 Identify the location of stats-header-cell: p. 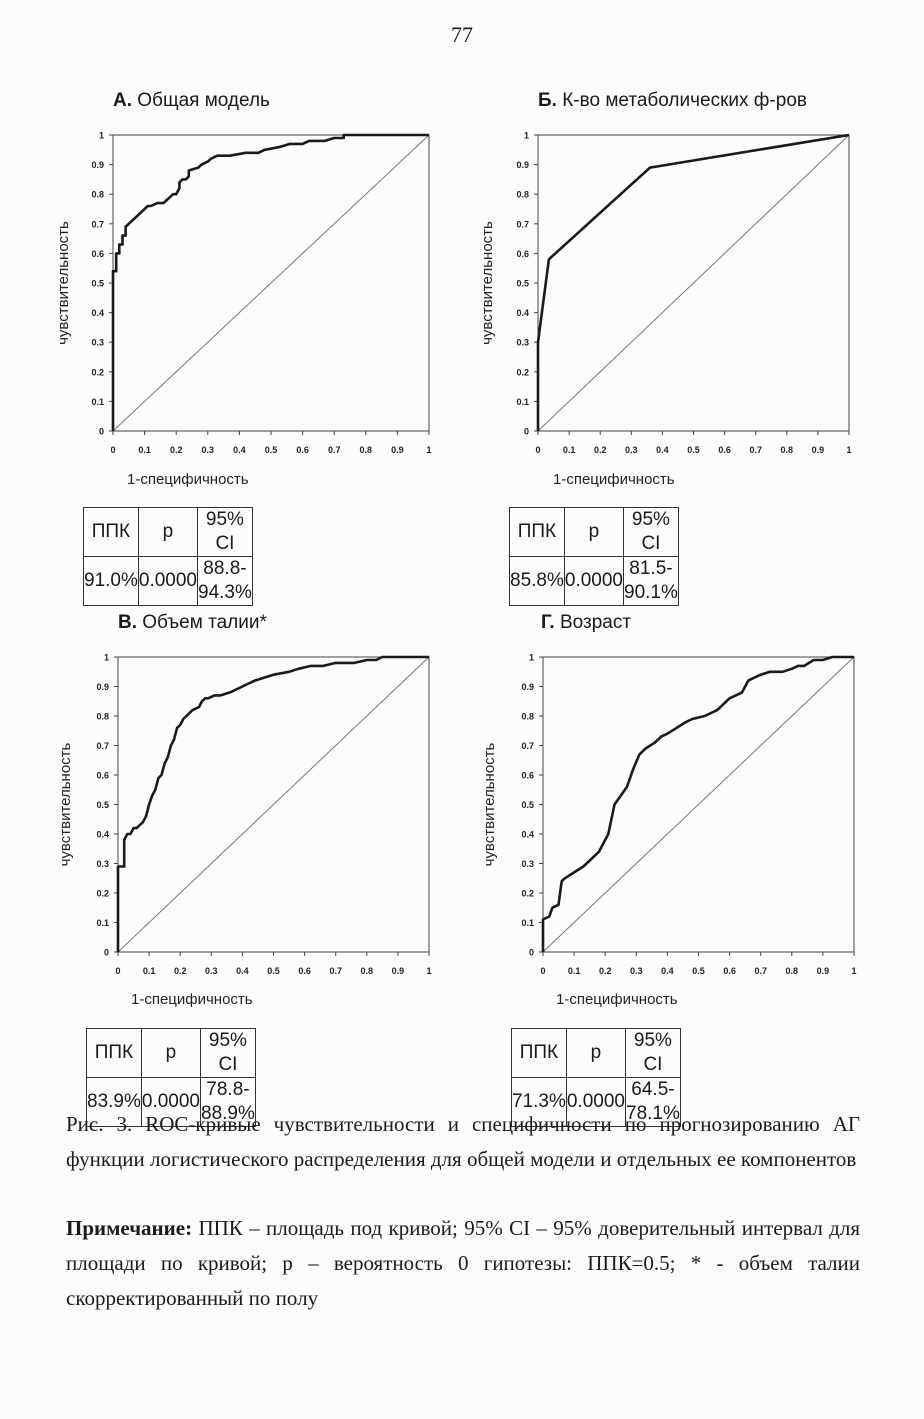
(596, 1053).